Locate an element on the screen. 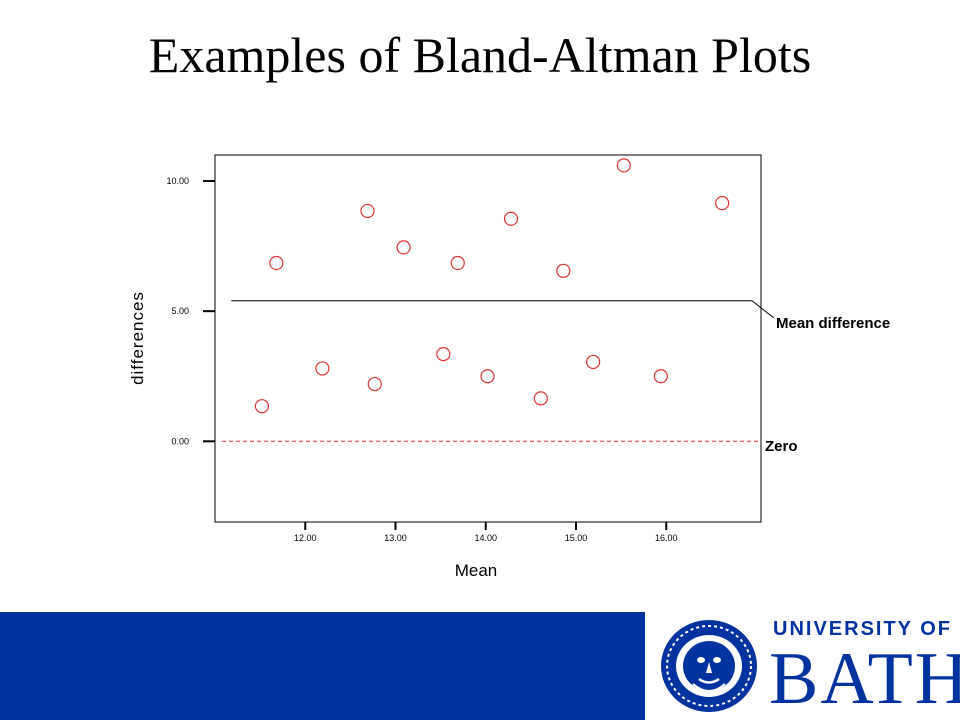 This screenshot has width=960, height=720. y-tick-label: 0.00 is located at coordinates (180, 441).